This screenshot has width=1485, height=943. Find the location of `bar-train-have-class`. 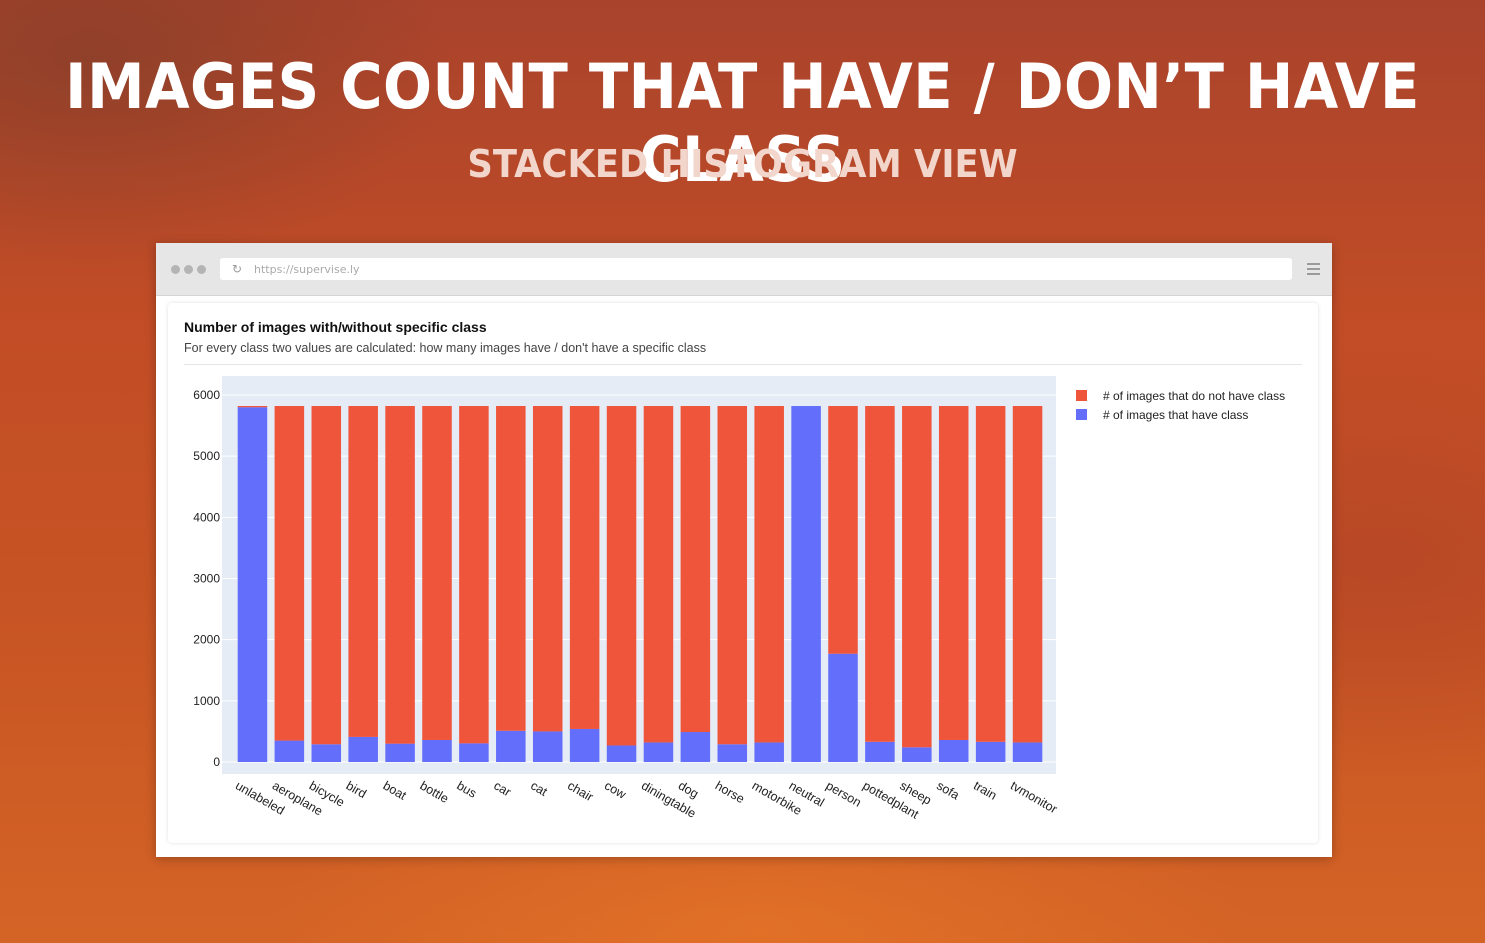

bar-train-have-class is located at coordinates (990, 751).